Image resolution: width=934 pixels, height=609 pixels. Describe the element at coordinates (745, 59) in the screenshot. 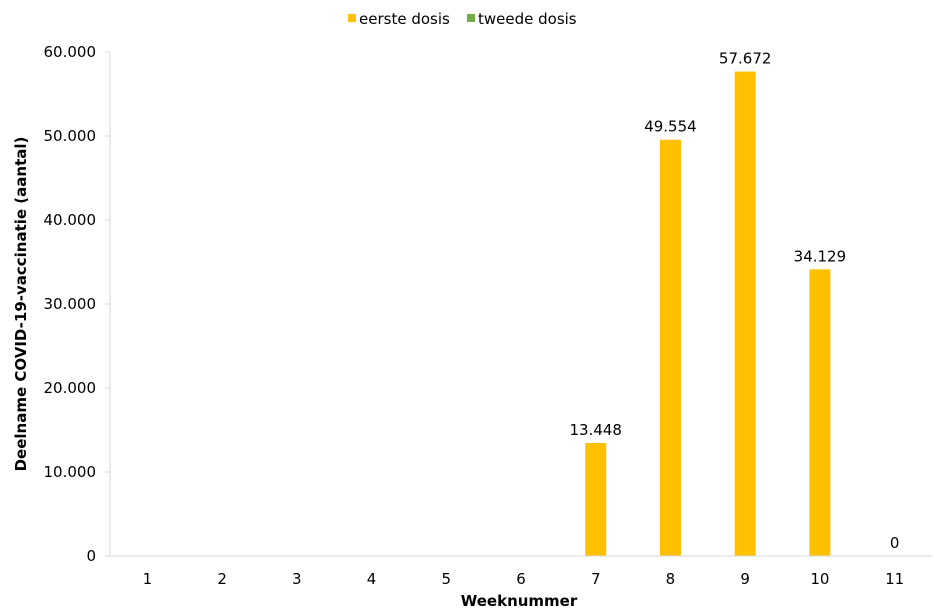

I see `data-label: 57.672` at that location.